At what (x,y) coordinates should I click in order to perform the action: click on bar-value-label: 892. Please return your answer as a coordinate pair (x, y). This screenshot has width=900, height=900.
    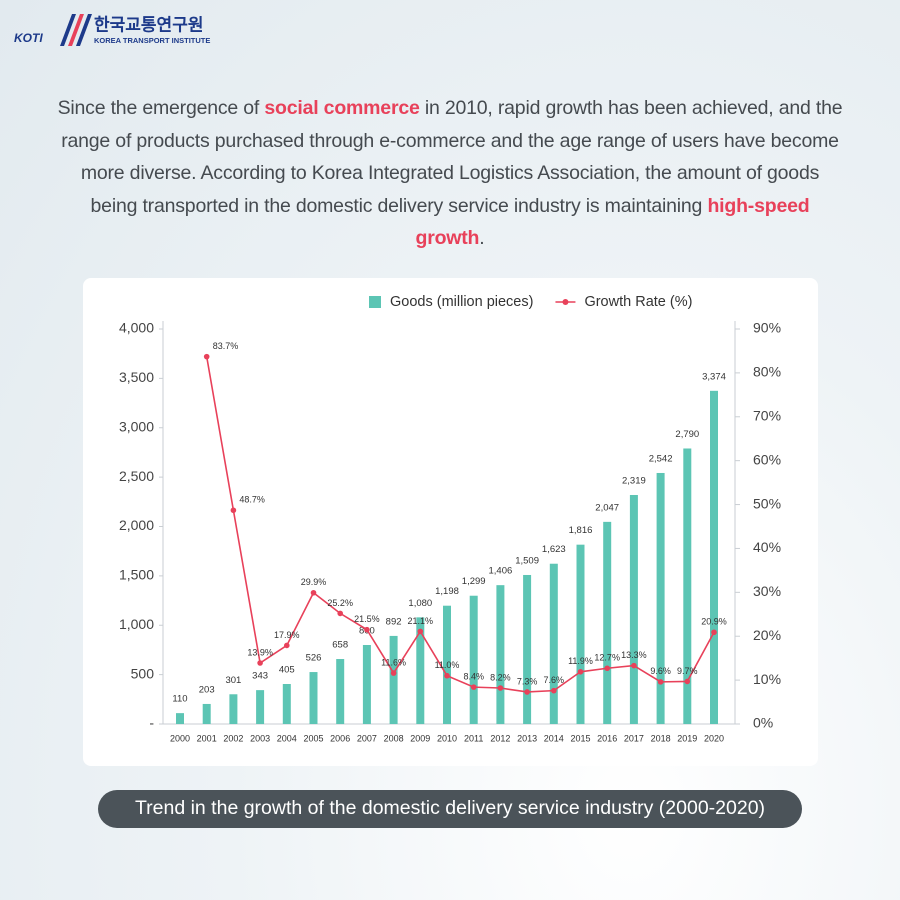
    Looking at the image, I should click on (394, 621).